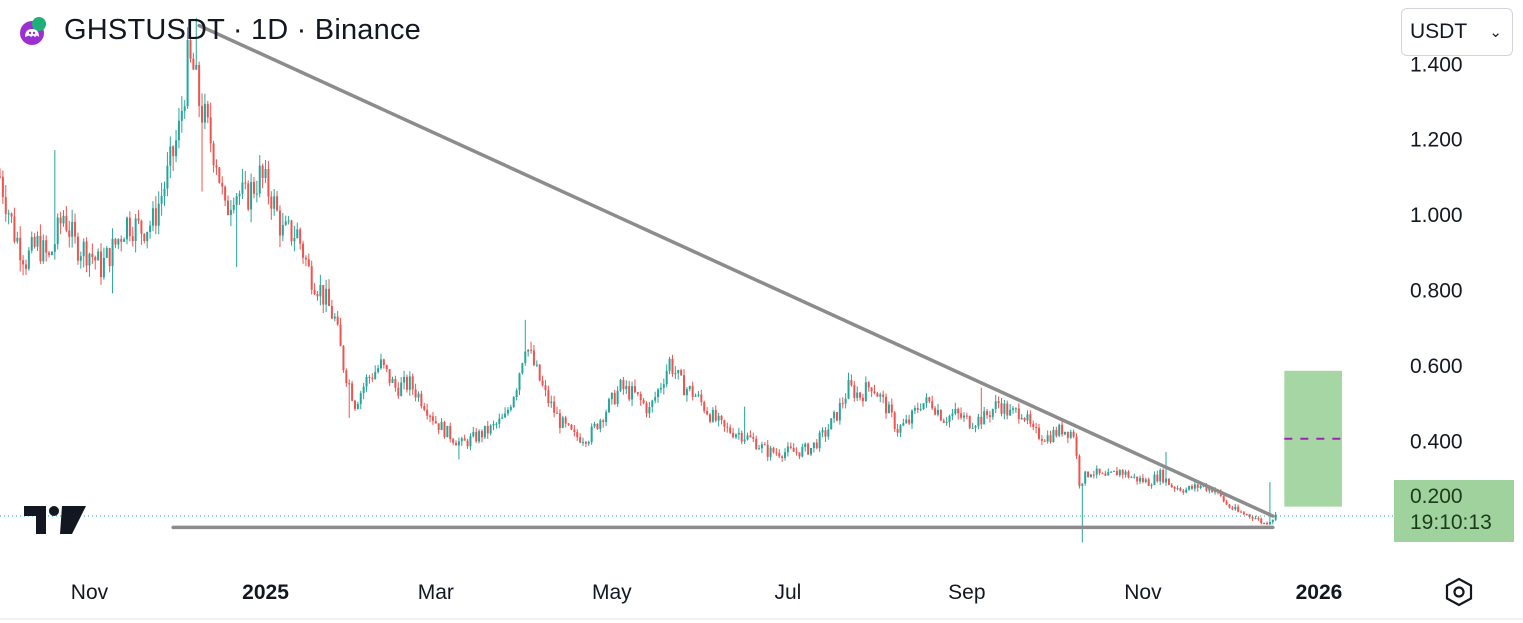  Describe the element at coordinates (1457, 32) in the screenshot. I see `currency-select: USDT ⌄` at that location.